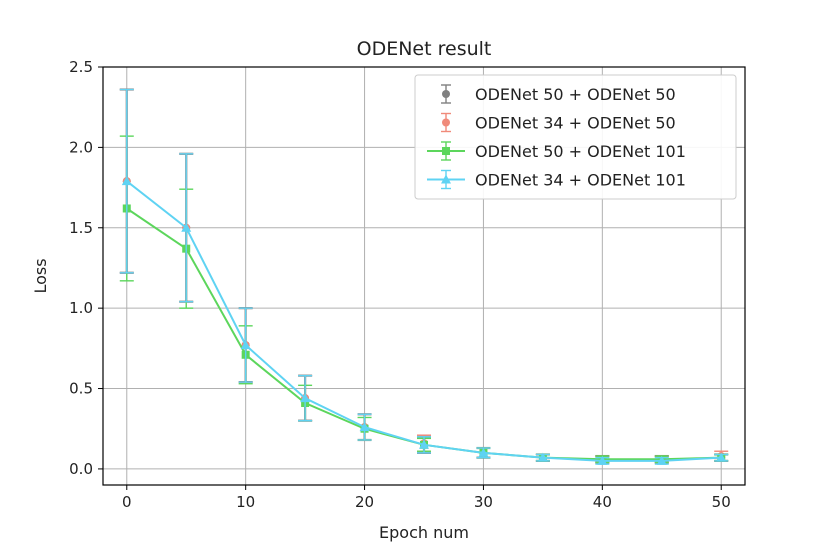  Describe the element at coordinates (602, 502) in the screenshot. I see `x-tick-label: 40` at that location.